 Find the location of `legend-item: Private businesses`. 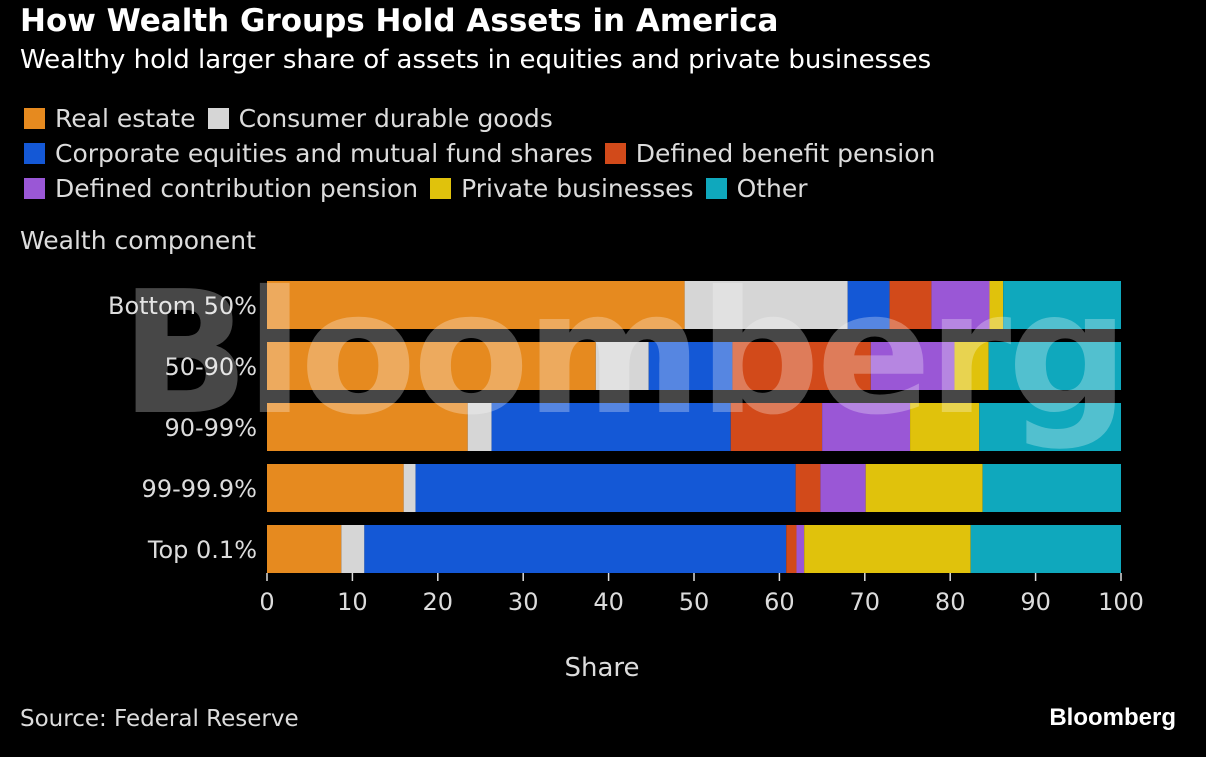

legend-item: Private businesses is located at coordinates (562, 188).